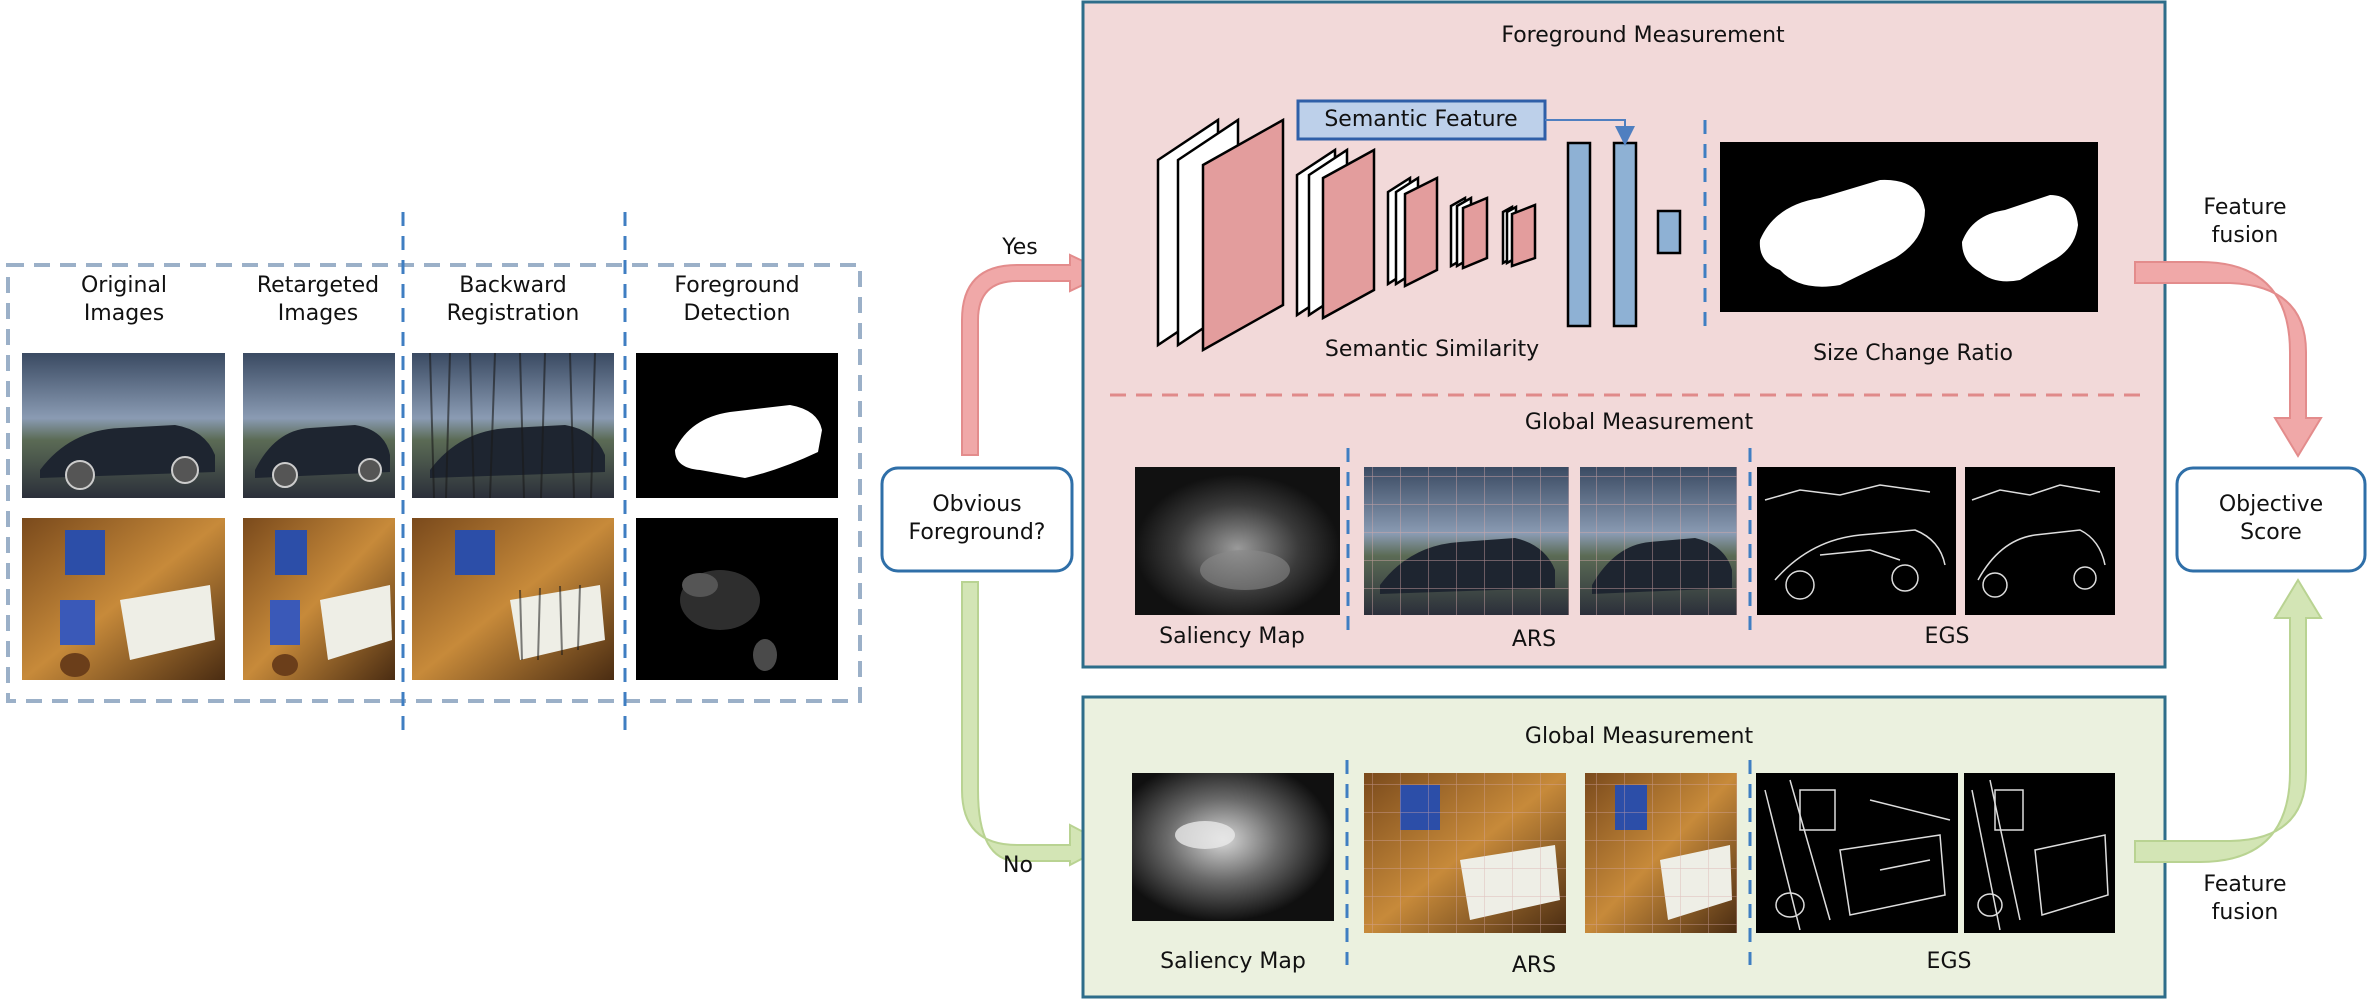  Describe the element at coordinates (318, 300) in the screenshot. I see `col-header-retargeted: Retargeted Images` at that location.